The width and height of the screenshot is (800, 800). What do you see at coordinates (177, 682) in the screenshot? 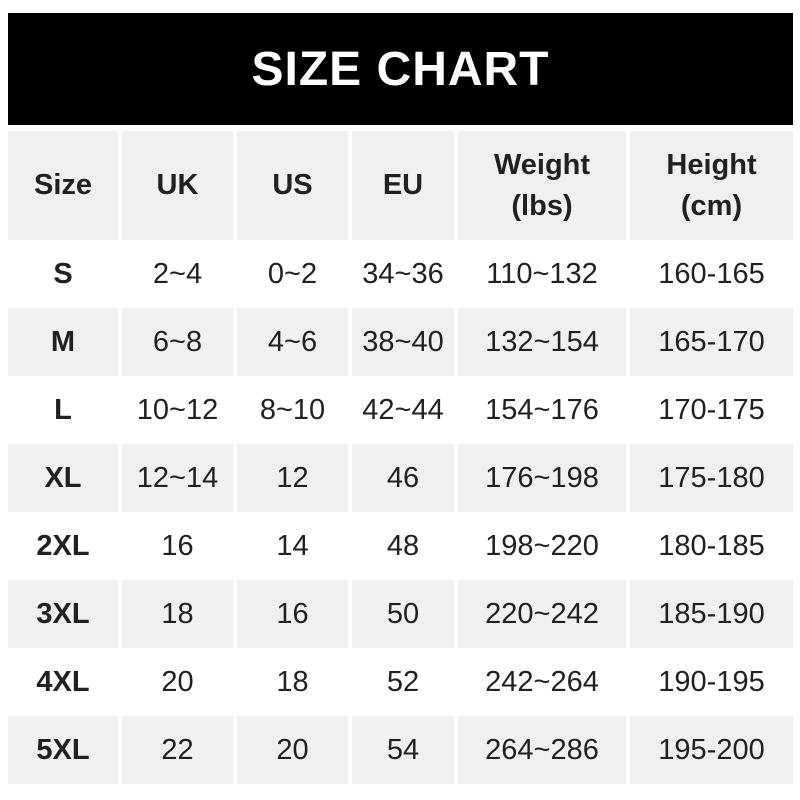
I see `cell-uk: 20` at bounding box center [177, 682].